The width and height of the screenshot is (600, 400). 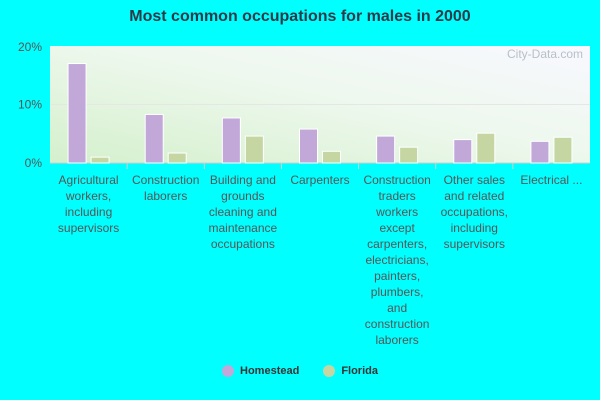 I want to click on x-category-label: Carpenters, so click(x=319, y=180).